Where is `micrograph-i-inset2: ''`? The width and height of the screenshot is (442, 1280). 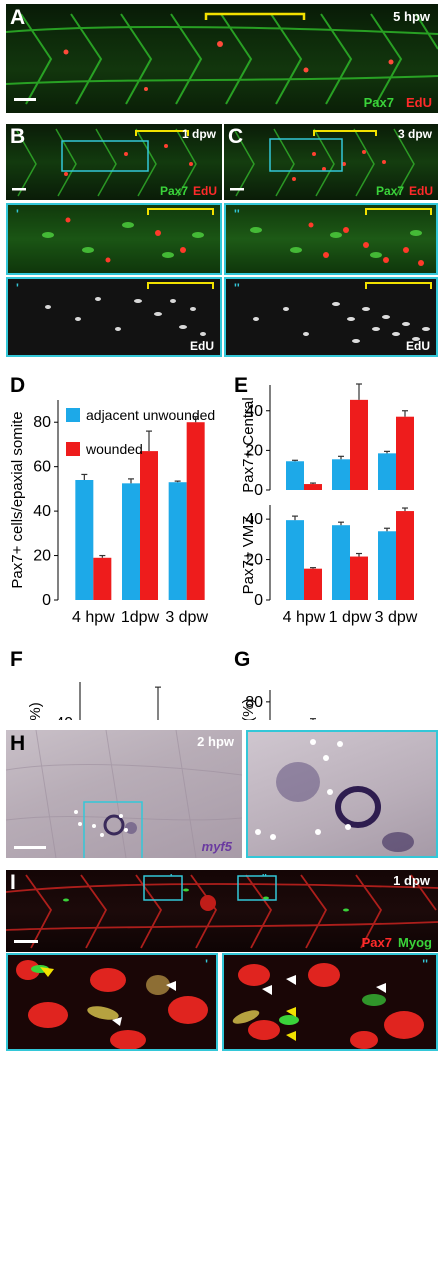
micrograph-i-inset2: '' is located at coordinates (330, 1002).